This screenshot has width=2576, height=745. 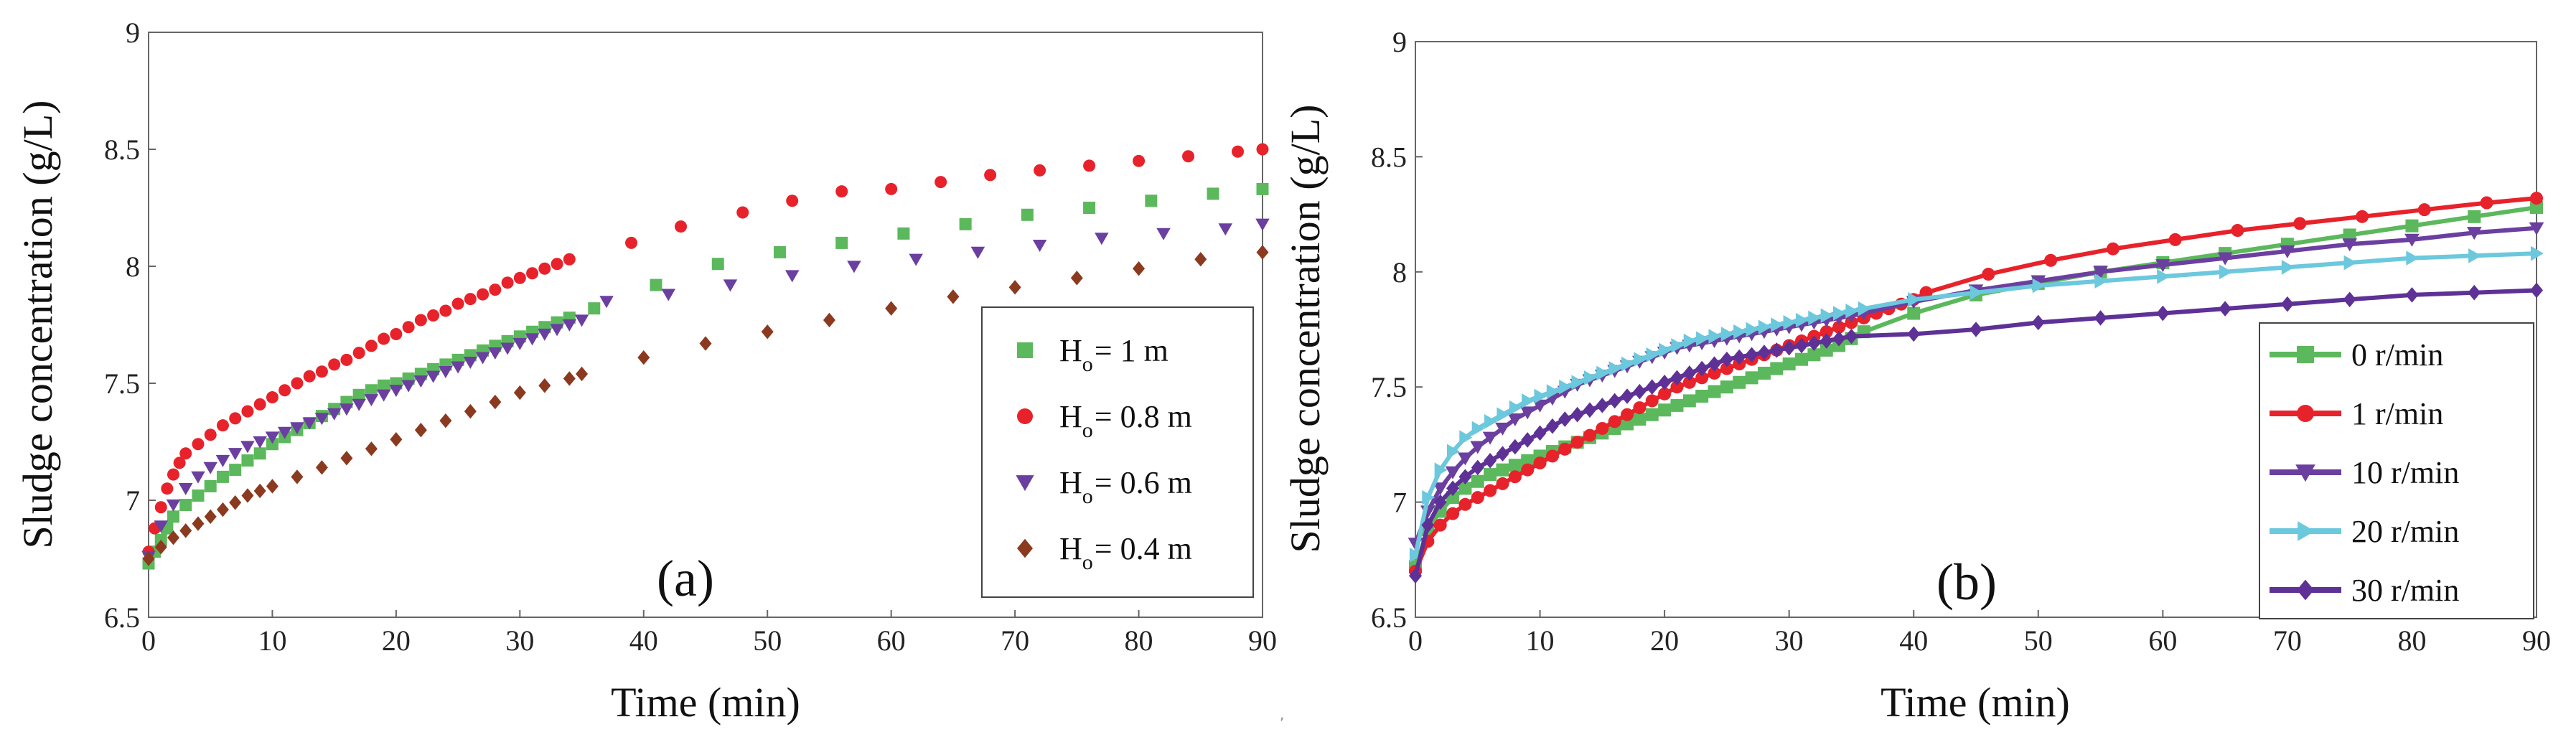 I want to click on y-axis-label-b: Sludge concentration (g/L), so click(x=1306, y=329).